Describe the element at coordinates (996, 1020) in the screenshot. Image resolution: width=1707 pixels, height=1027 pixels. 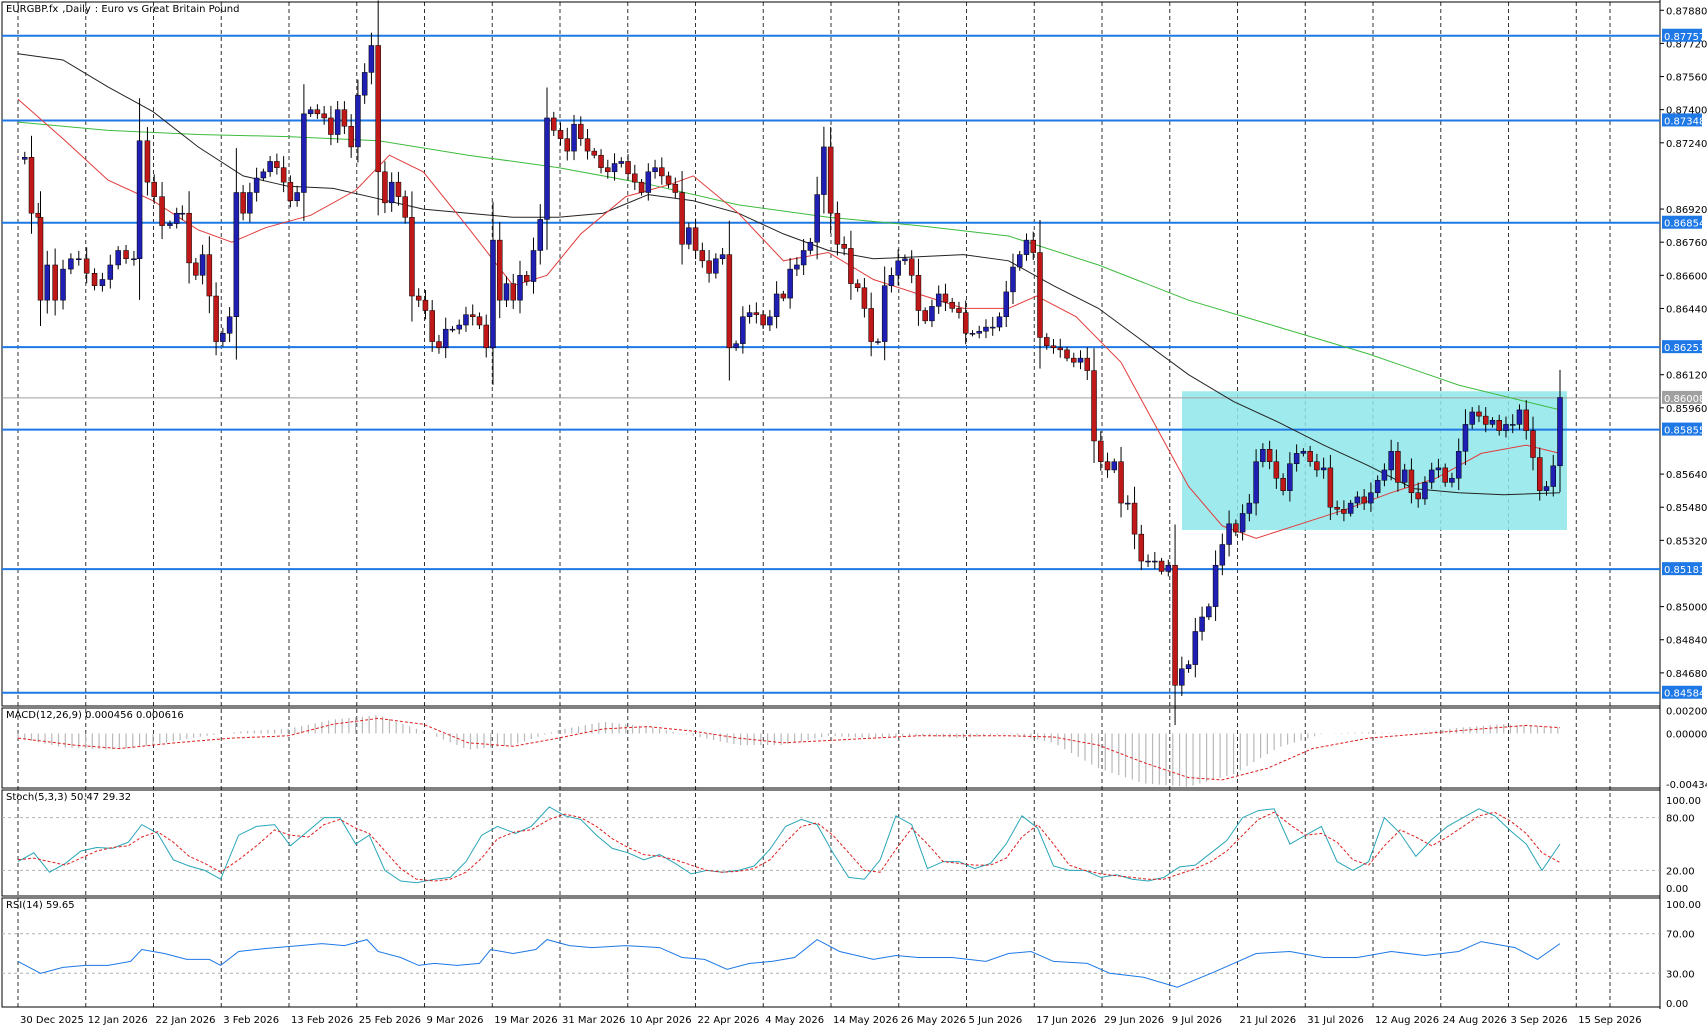
I see `date-tick-label: 5 Jun 2026` at that location.